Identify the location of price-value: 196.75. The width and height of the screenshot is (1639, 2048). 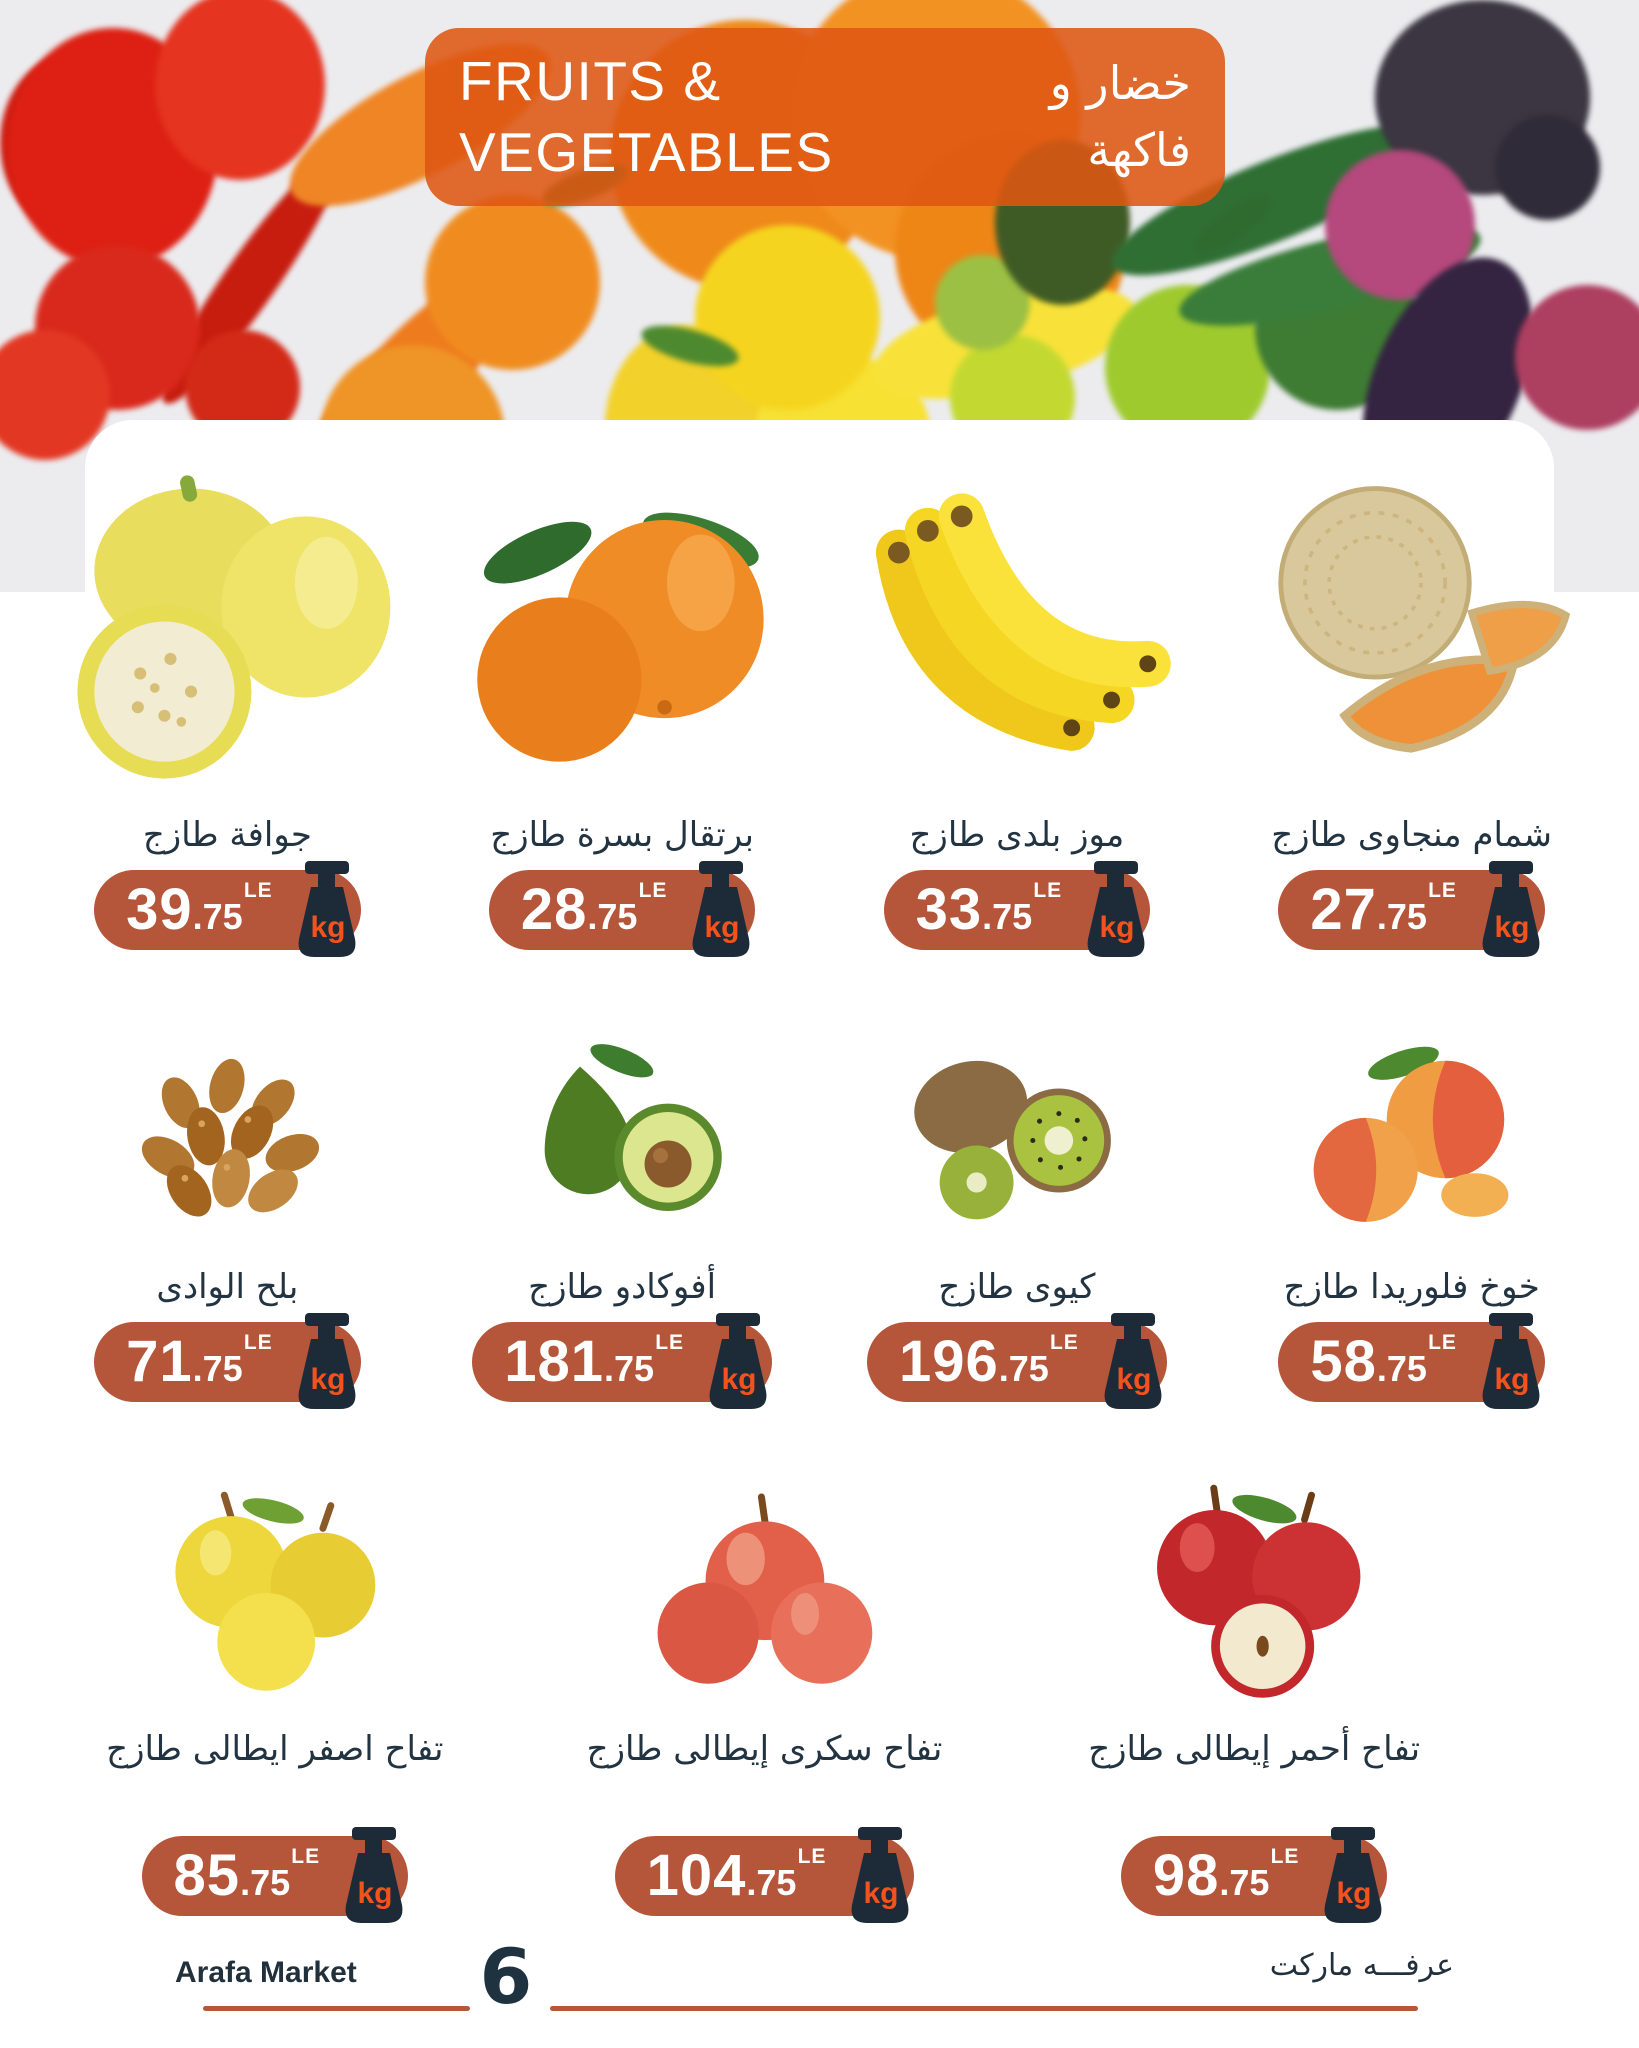
(974, 1362).